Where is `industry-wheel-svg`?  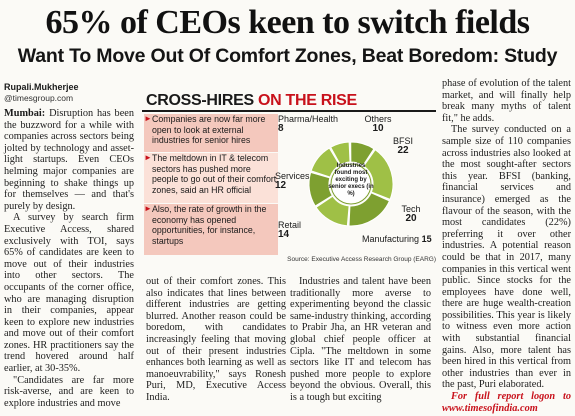 industry-wheel-svg is located at coordinates (351, 184).